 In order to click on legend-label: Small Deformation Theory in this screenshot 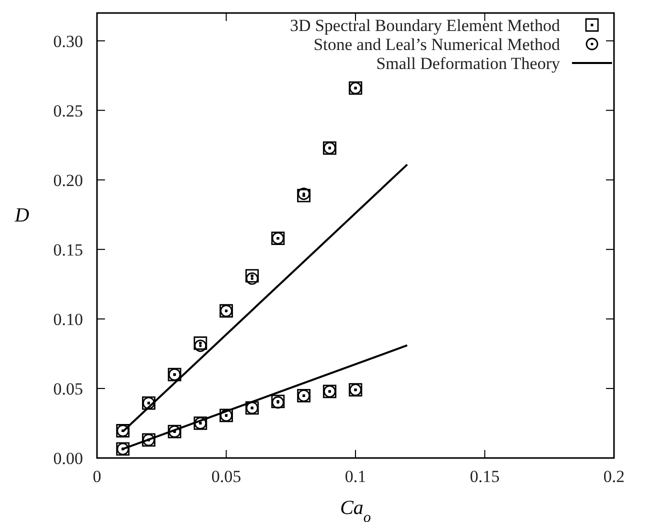, I will do `click(468, 63)`.